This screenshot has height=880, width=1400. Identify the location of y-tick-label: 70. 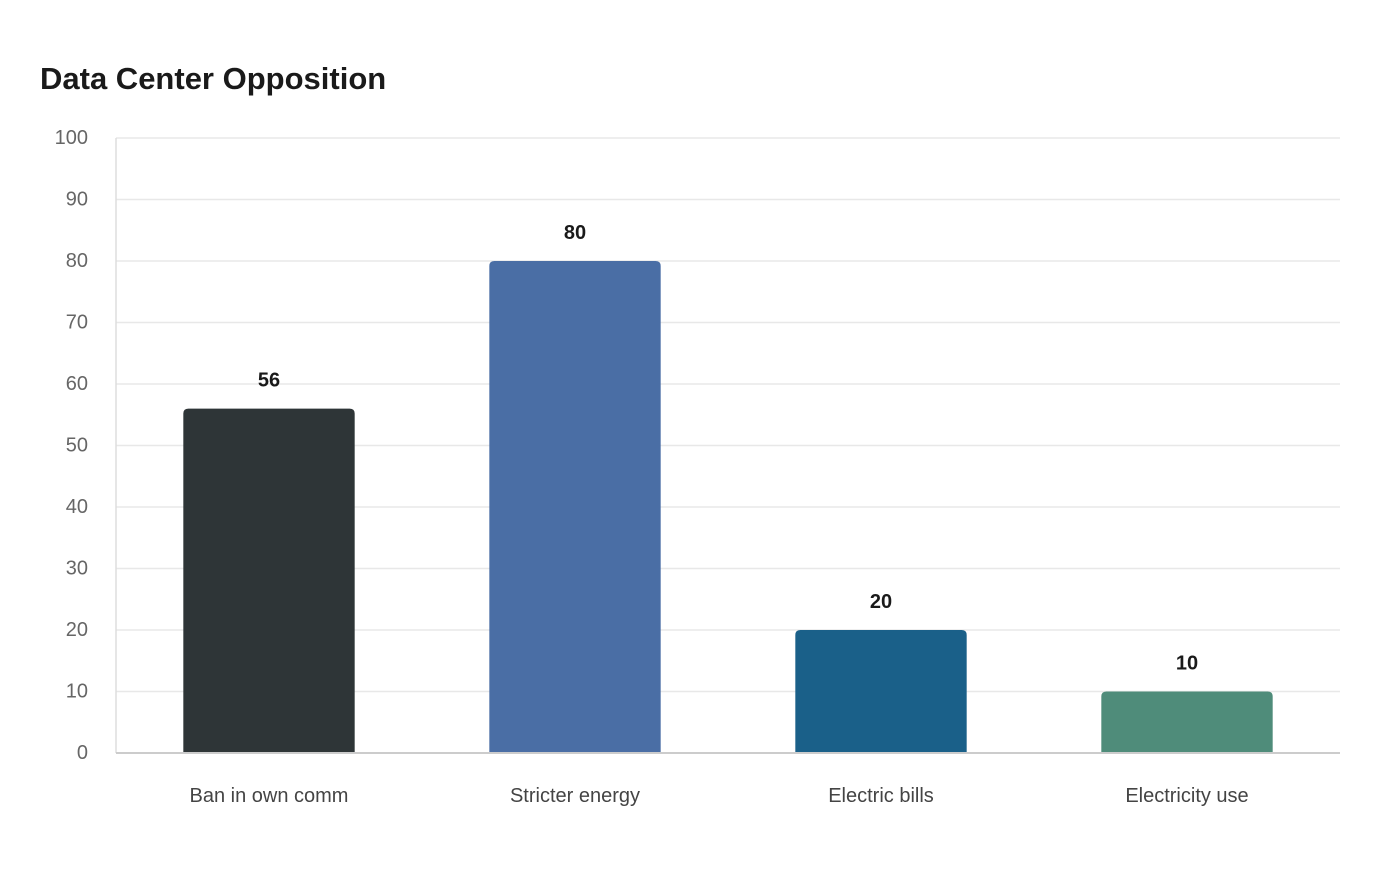
(77, 323).